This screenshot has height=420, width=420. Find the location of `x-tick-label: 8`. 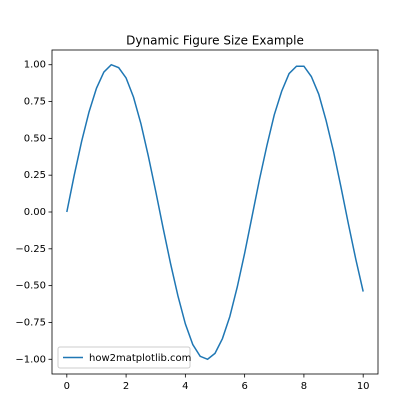

x-tick-label: 8 is located at coordinates (304, 386).